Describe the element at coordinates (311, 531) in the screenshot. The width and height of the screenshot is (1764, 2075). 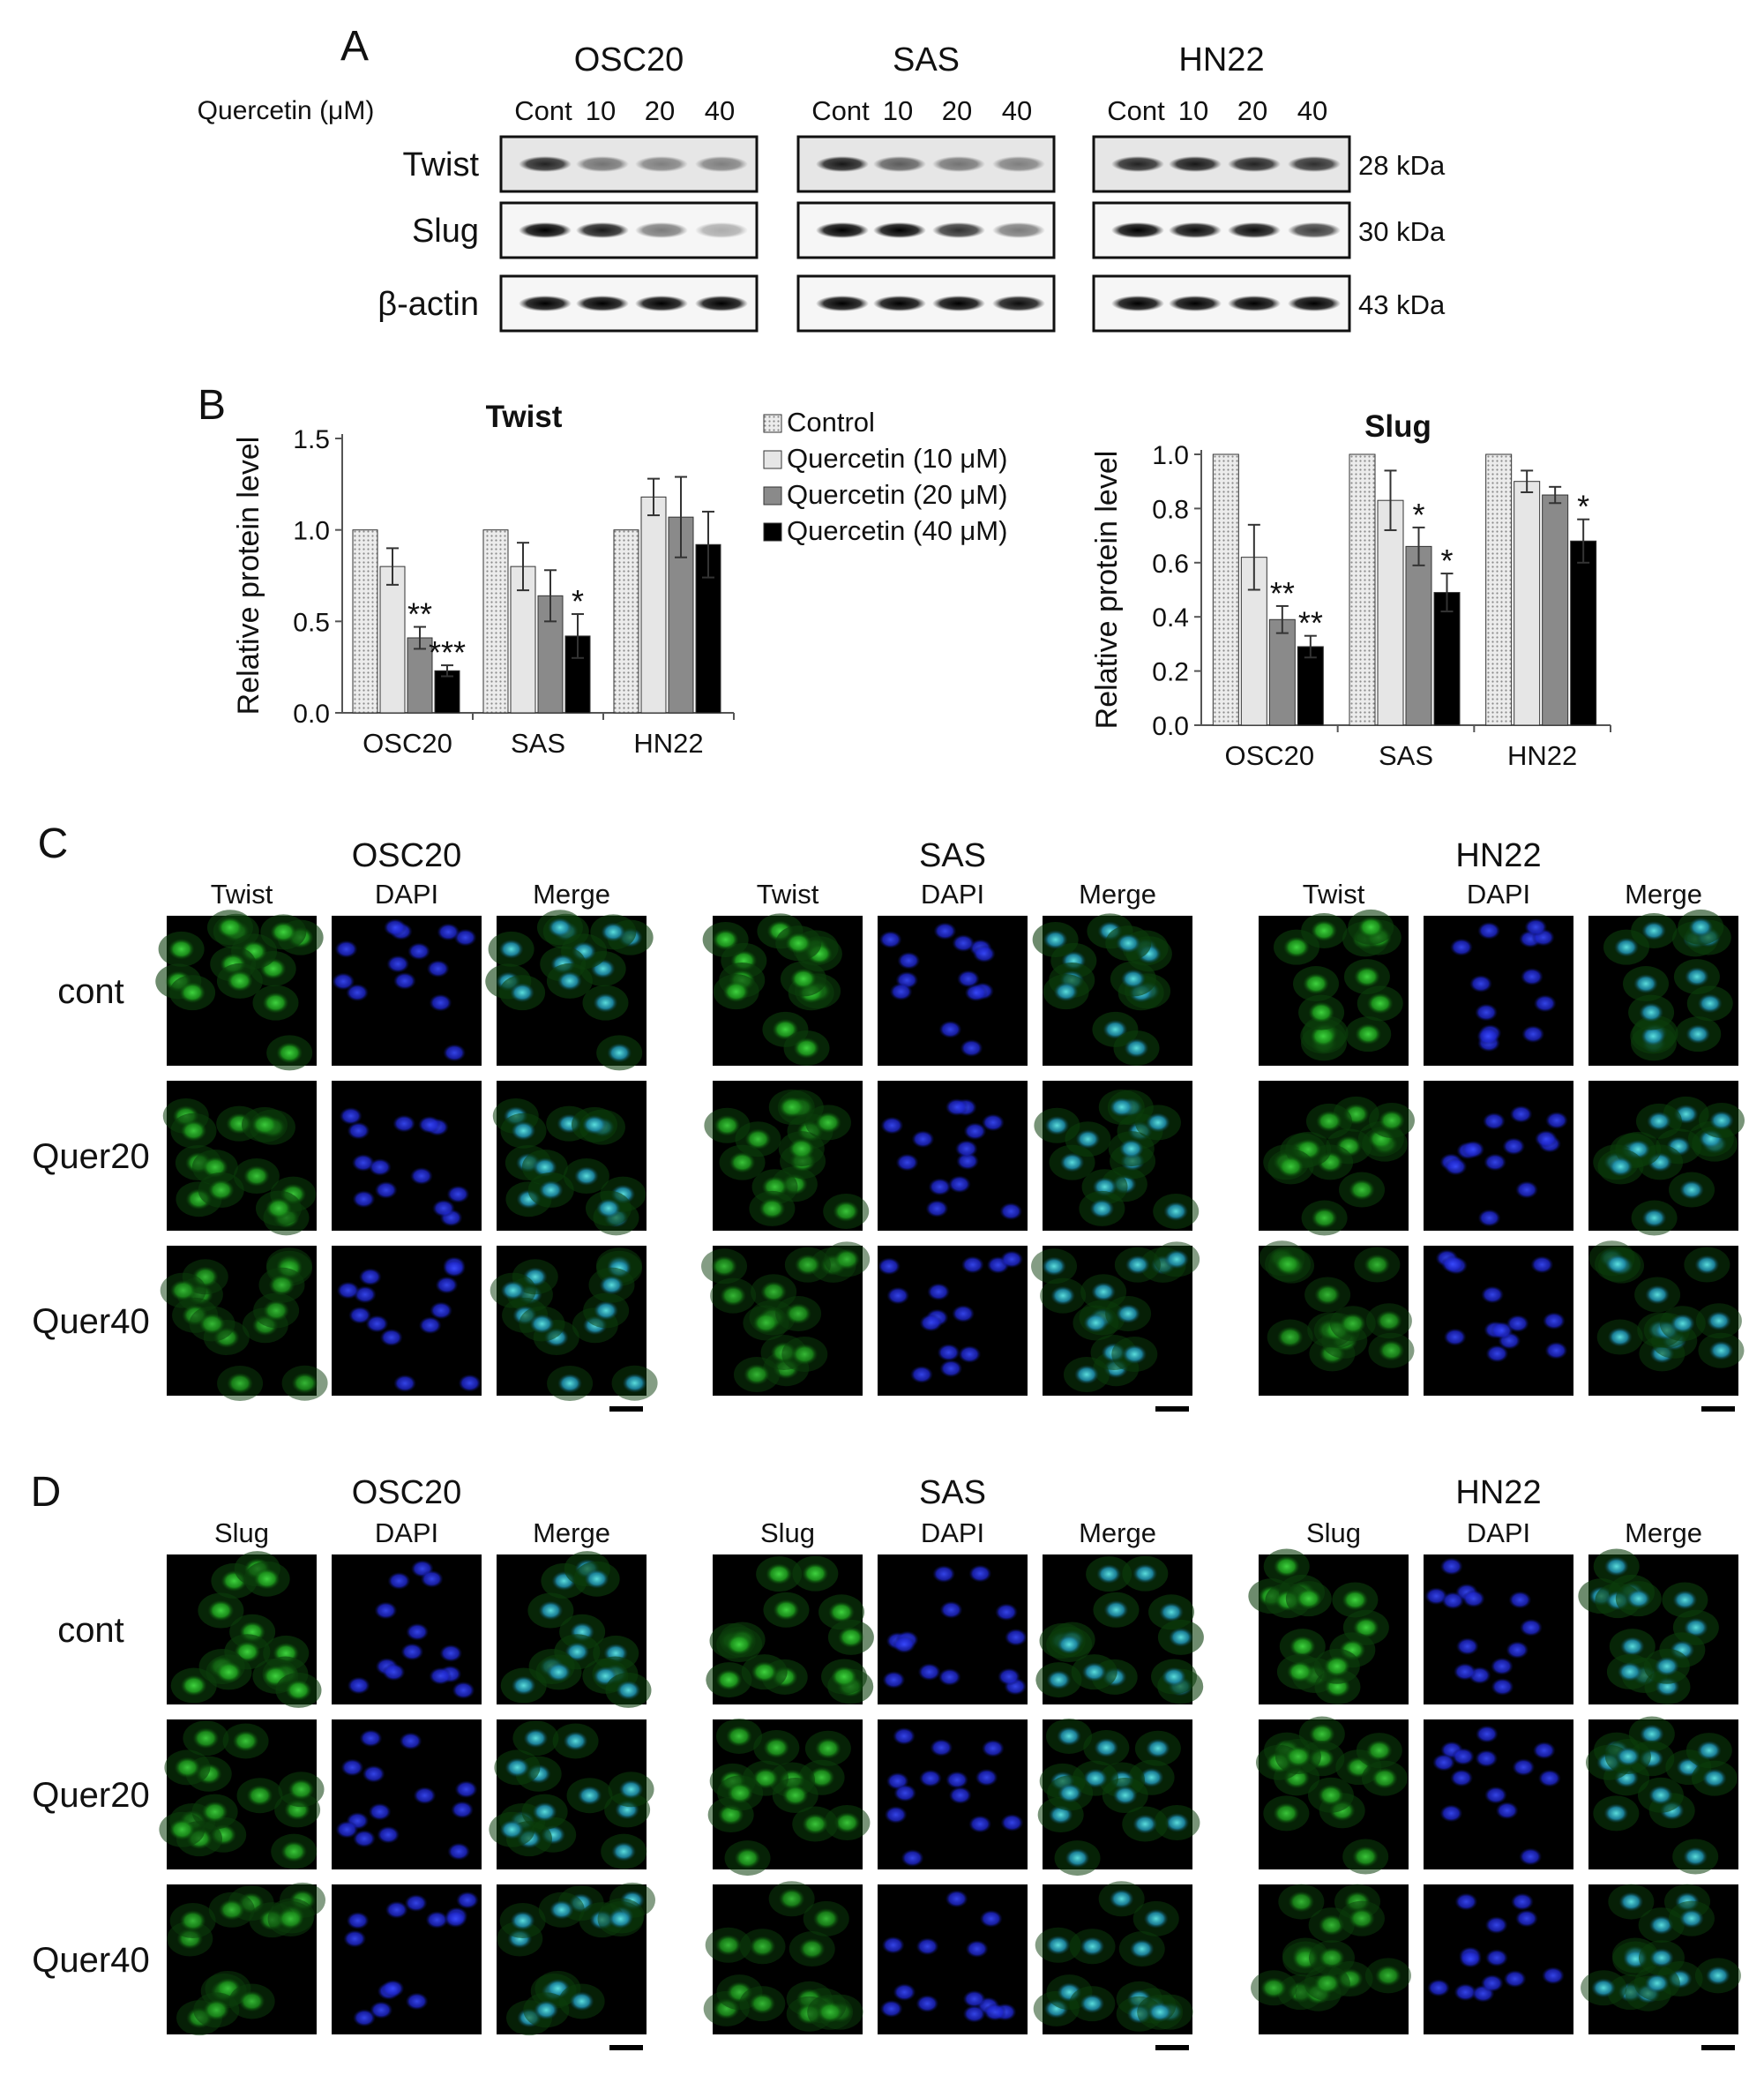
I see `y-tick-label: 1.0` at that location.